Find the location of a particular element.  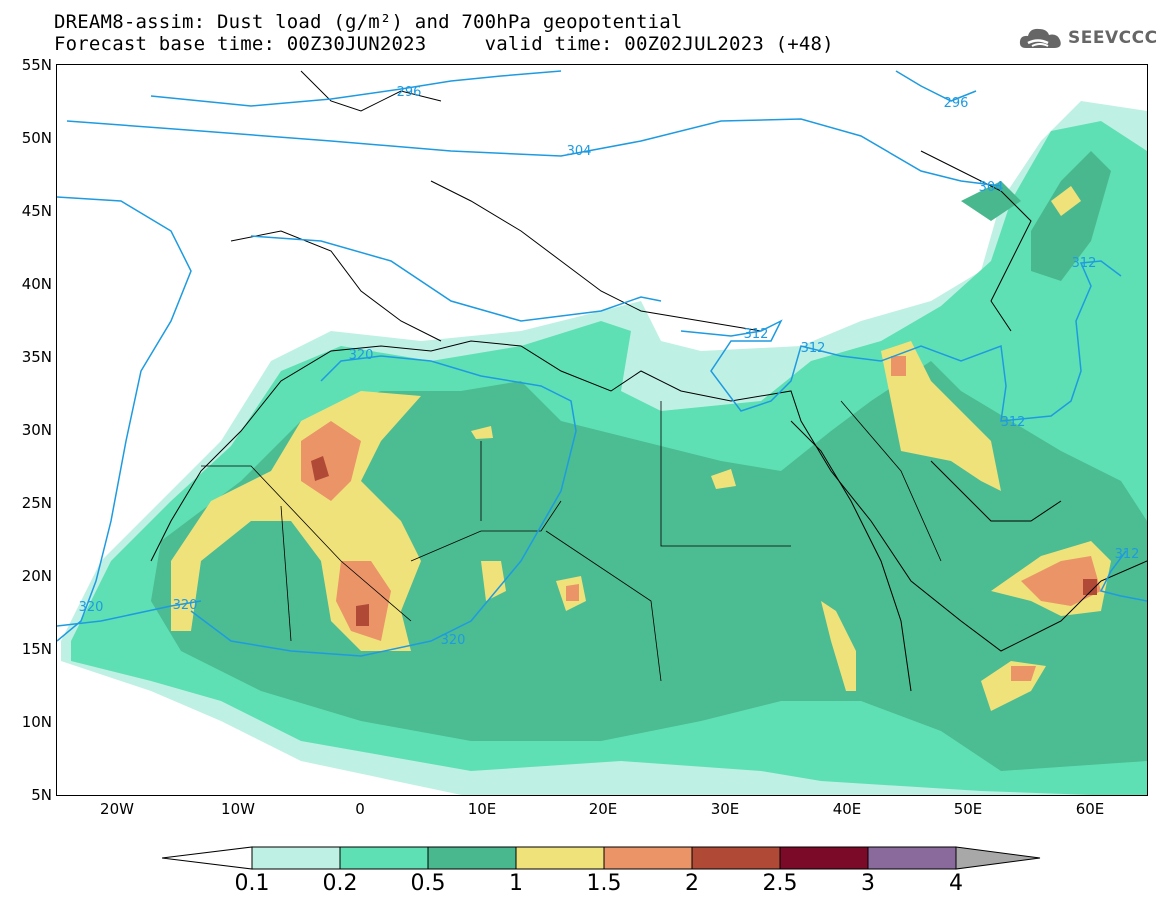

lat-label-30n: 30N is located at coordinates (36, 430).